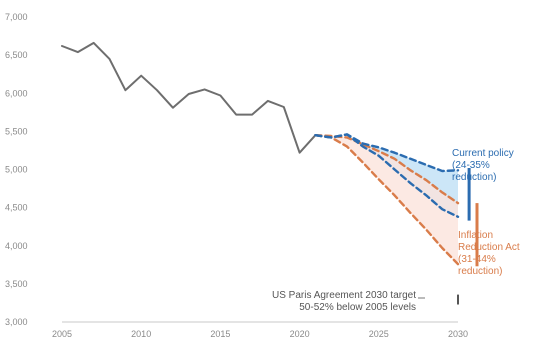  What do you see at coordinates (16, 246) in the screenshot?
I see `y-tick-label: 4,000` at bounding box center [16, 246].